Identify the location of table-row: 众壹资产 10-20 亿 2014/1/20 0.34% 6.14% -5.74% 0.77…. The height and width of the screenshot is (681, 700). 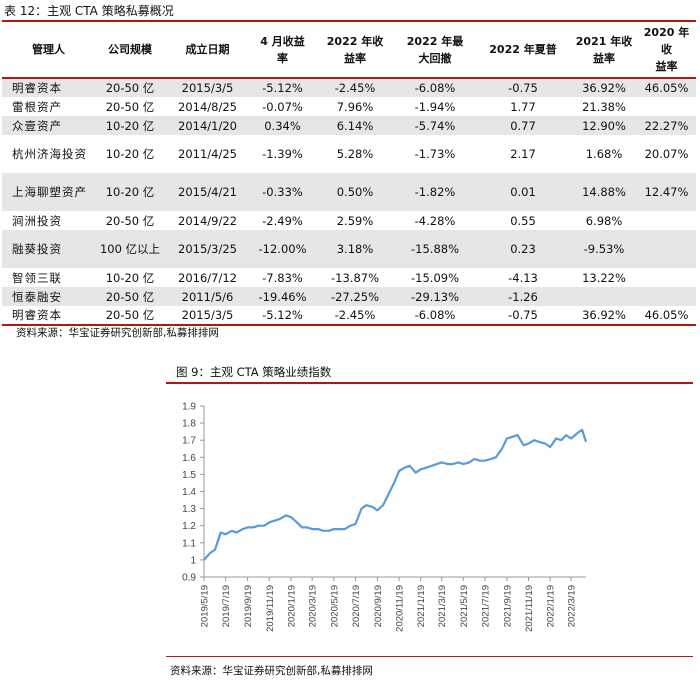
(349, 125).